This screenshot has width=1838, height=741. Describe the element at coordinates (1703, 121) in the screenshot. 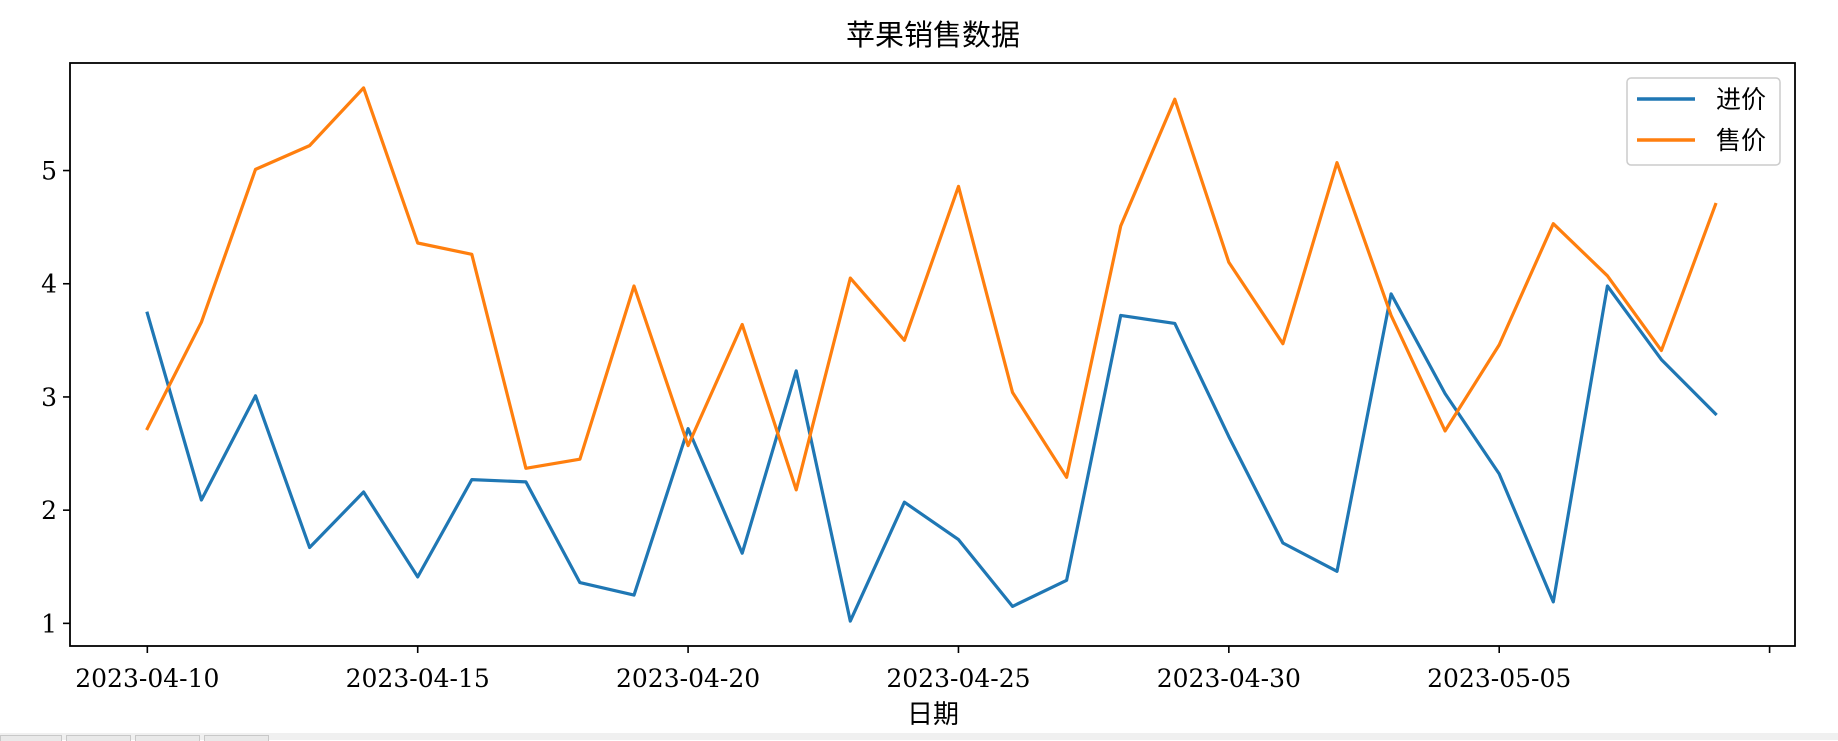

I see `legend: 进价 售价` at that location.